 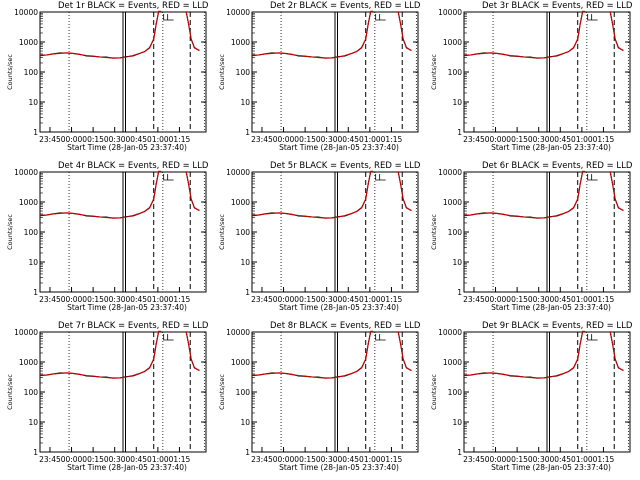 What do you see at coordinates (133, 166) in the screenshot?
I see `plot-title: Det 4r BLACK = Events, RED = LLD` at bounding box center [133, 166].